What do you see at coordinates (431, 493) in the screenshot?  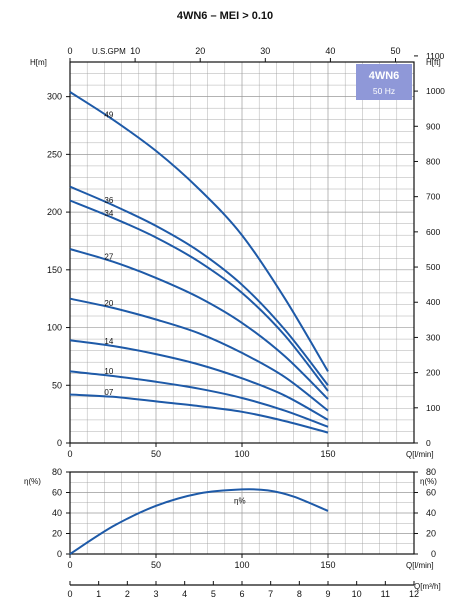 I see `eff-y-right-tick-label: 60` at bounding box center [431, 493].